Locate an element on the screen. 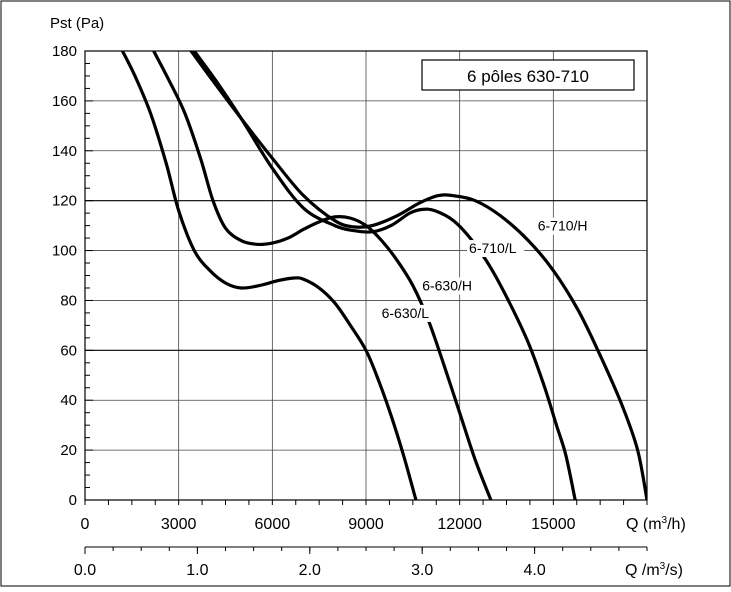 The width and height of the screenshot is (731, 592). y-tick-label: 40 is located at coordinates (68, 400).